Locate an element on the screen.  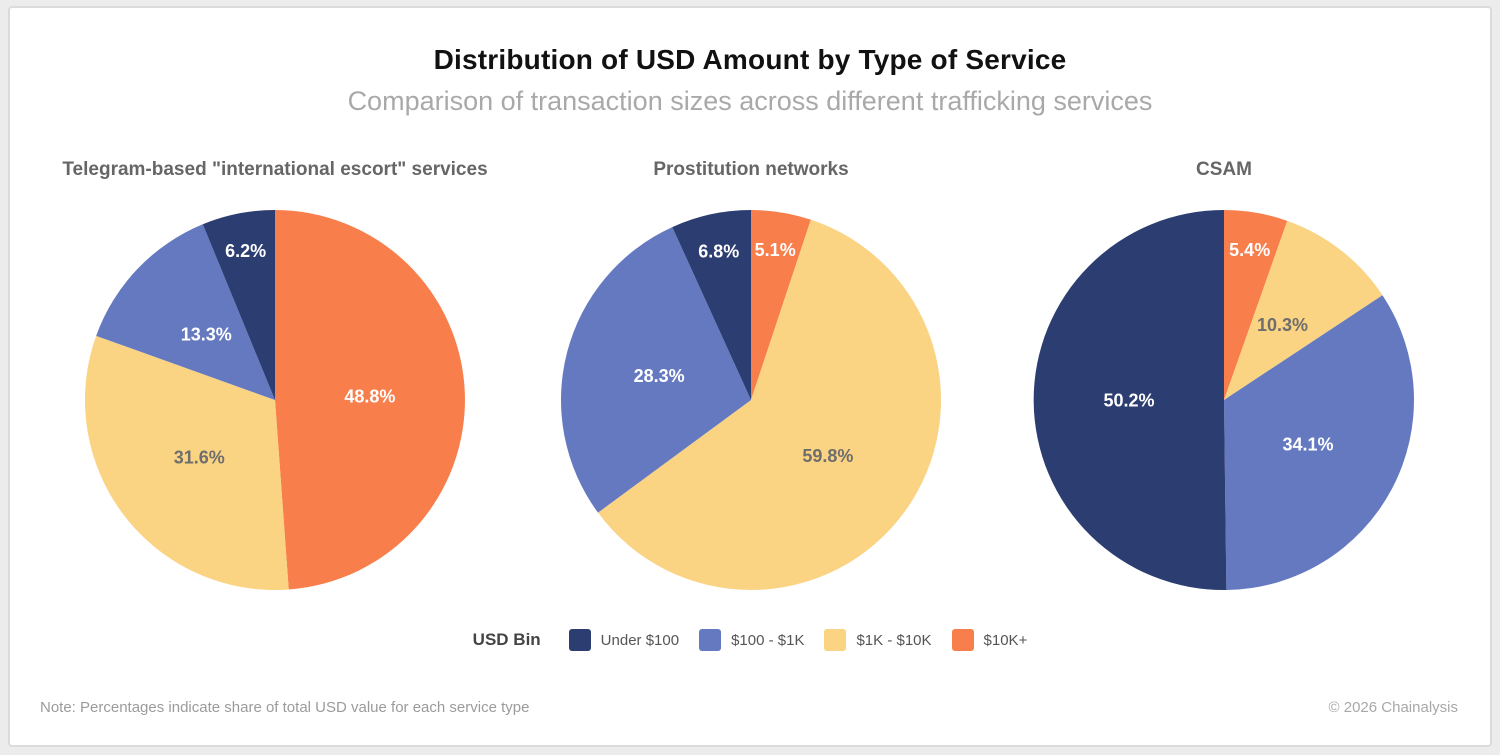
legend-swatch-10k-plus is located at coordinates (962, 640).